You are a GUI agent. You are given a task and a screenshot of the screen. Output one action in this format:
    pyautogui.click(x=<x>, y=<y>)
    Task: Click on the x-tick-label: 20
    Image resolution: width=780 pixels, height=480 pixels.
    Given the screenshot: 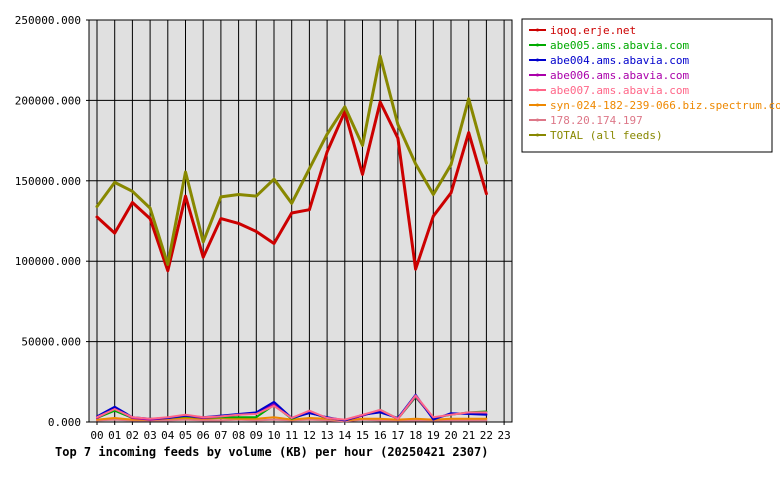 What is the action you would take?
    pyautogui.click(x=450, y=435)
    